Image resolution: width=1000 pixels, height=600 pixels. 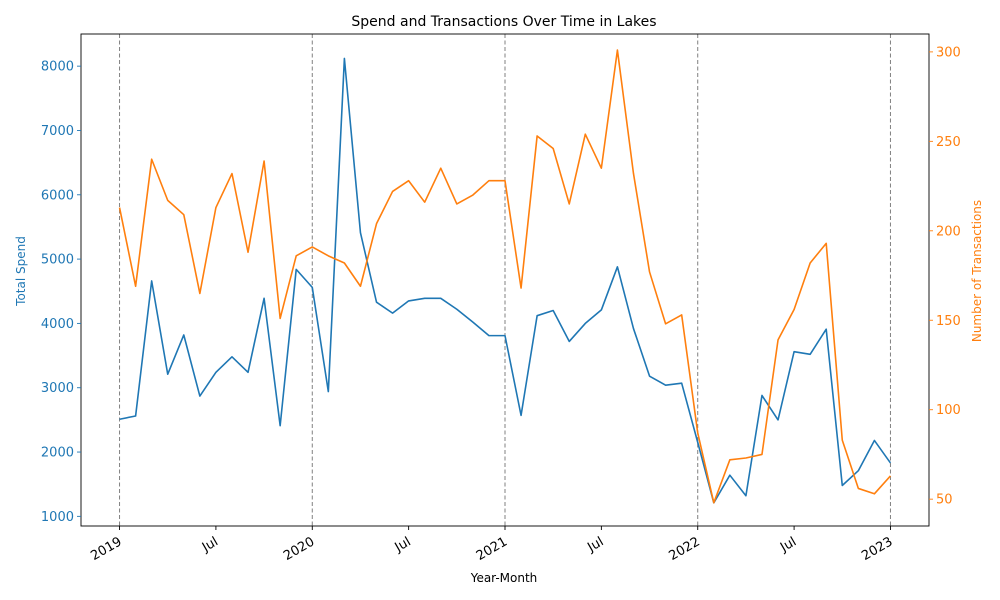 What do you see at coordinates (21, 271) in the screenshot?
I see `y-axis-left-title: Total Spend` at bounding box center [21, 271].